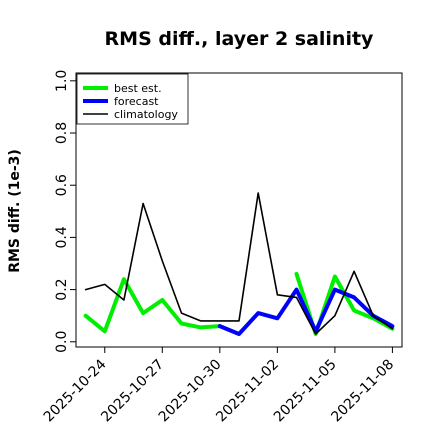 The width and height of the screenshot is (440, 440). Describe the element at coordinates (62, 185) in the screenshot. I see `y-tick-label: 0.6` at that location.